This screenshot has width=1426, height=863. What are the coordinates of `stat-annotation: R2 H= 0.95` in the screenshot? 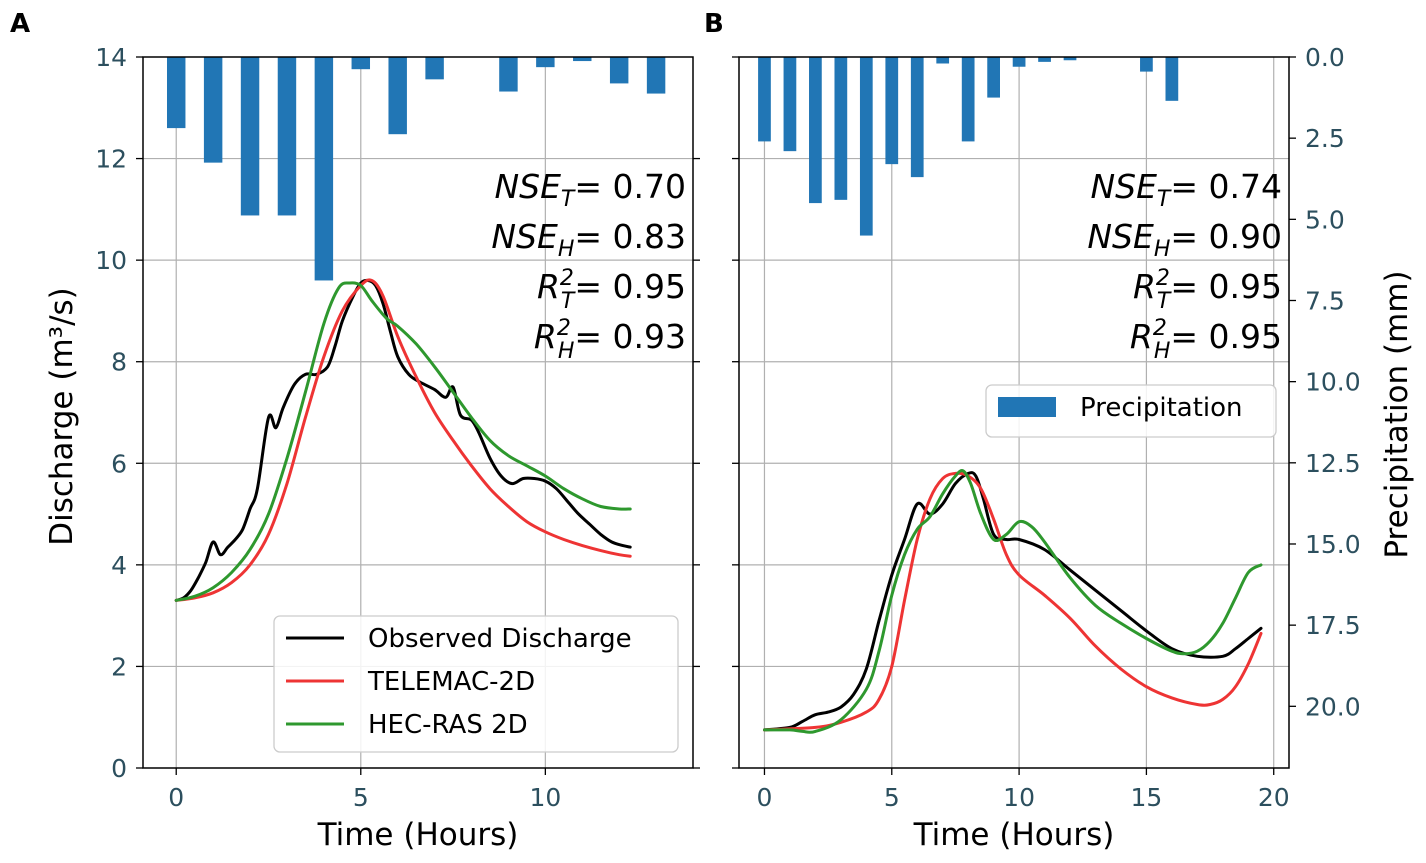 It's located at (1206, 340).